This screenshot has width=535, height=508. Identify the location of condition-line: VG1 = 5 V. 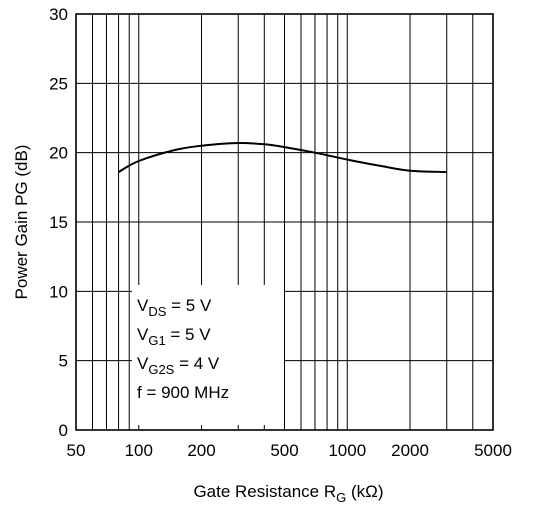
(174, 336).